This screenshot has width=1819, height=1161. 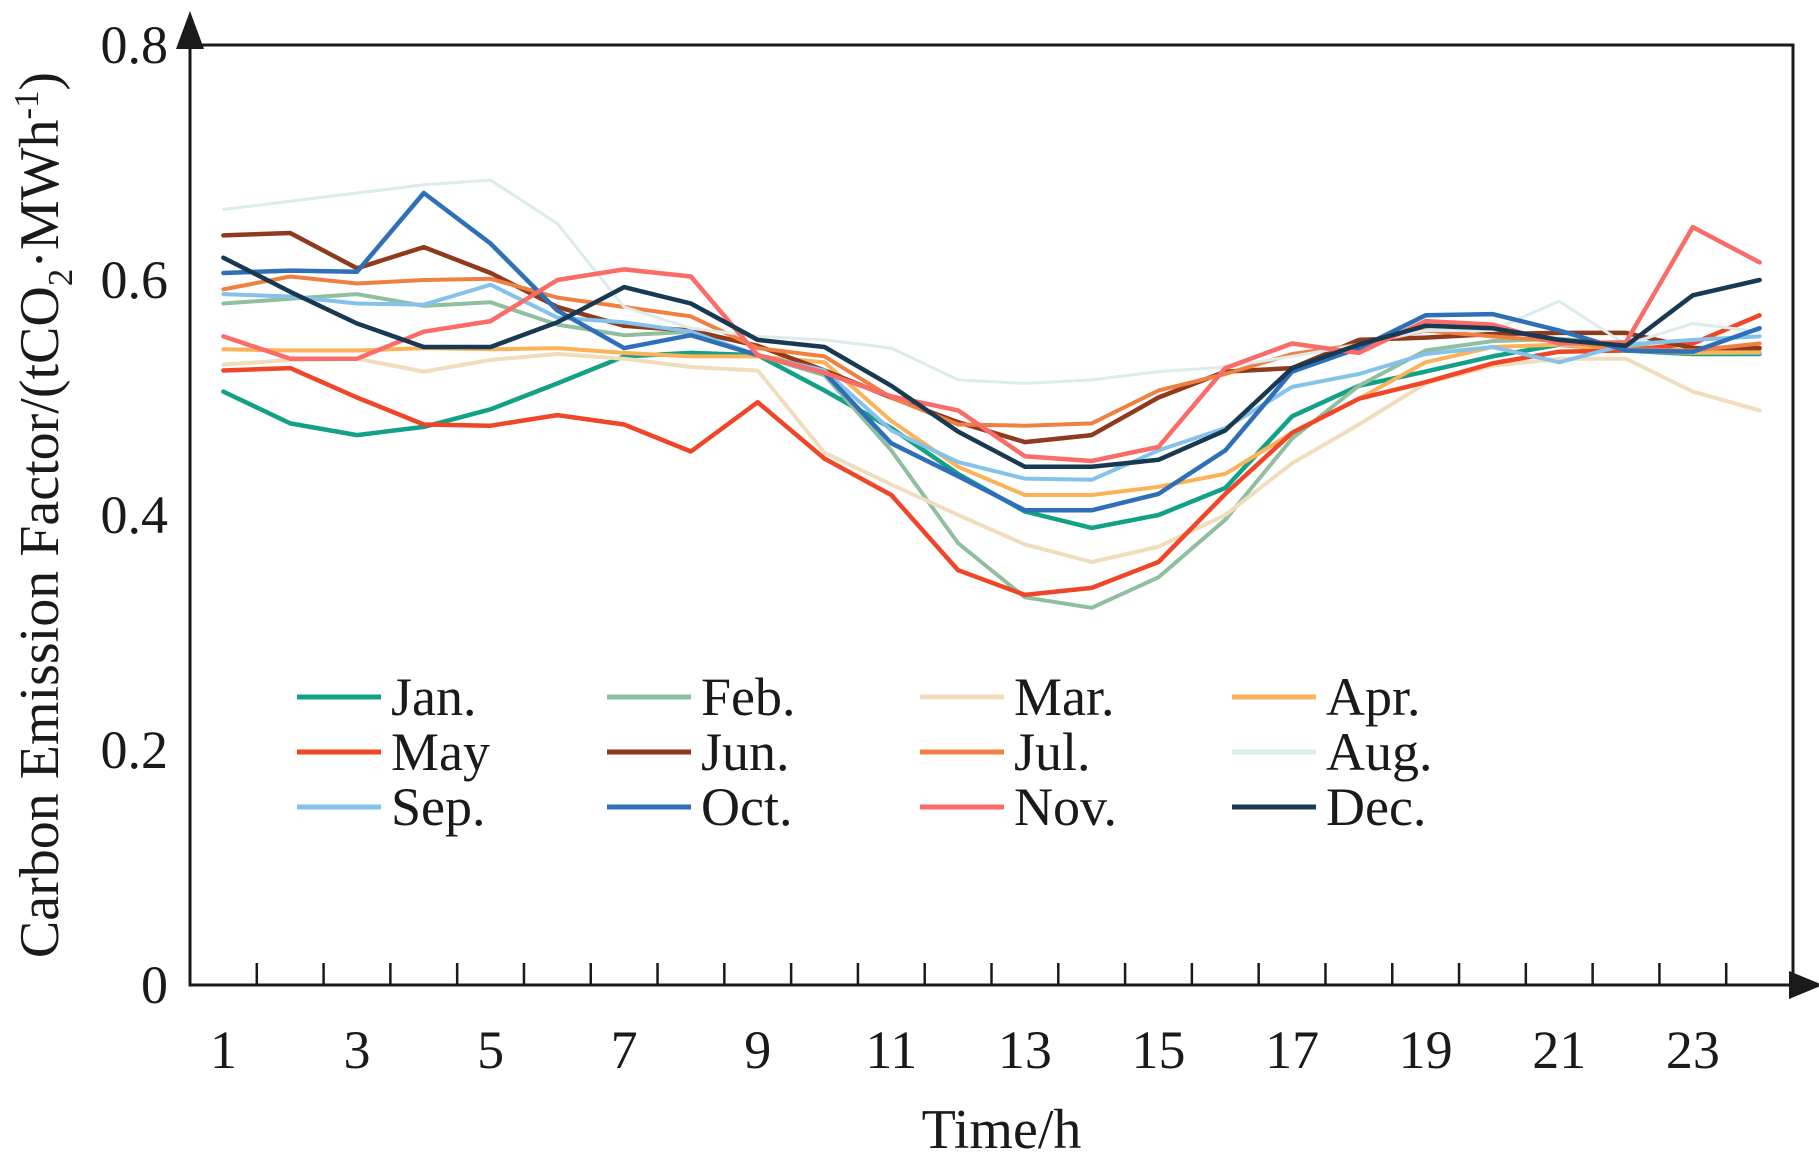 What do you see at coordinates (135, 280) in the screenshot?
I see `y-tick-label: 0.6` at bounding box center [135, 280].